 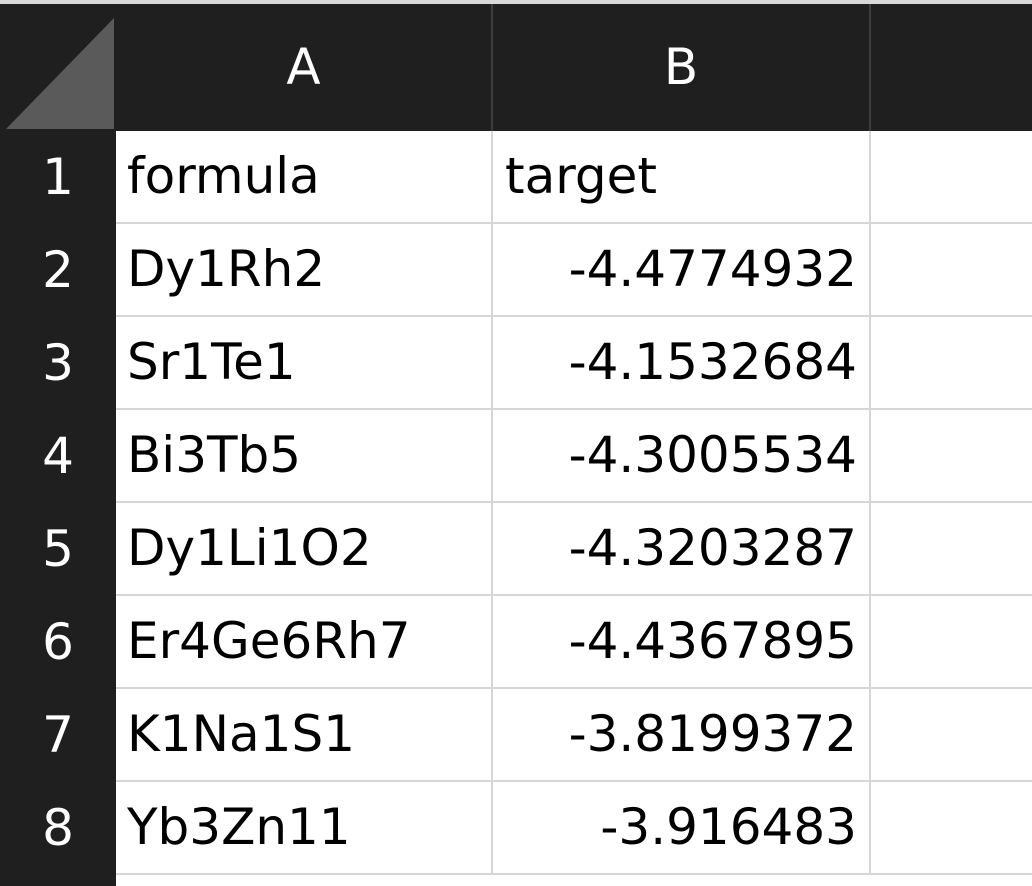 What do you see at coordinates (304, 642) in the screenshot?
I see `cell-a6: Er4Ge6Rh7` at bounding box center [304, 642].